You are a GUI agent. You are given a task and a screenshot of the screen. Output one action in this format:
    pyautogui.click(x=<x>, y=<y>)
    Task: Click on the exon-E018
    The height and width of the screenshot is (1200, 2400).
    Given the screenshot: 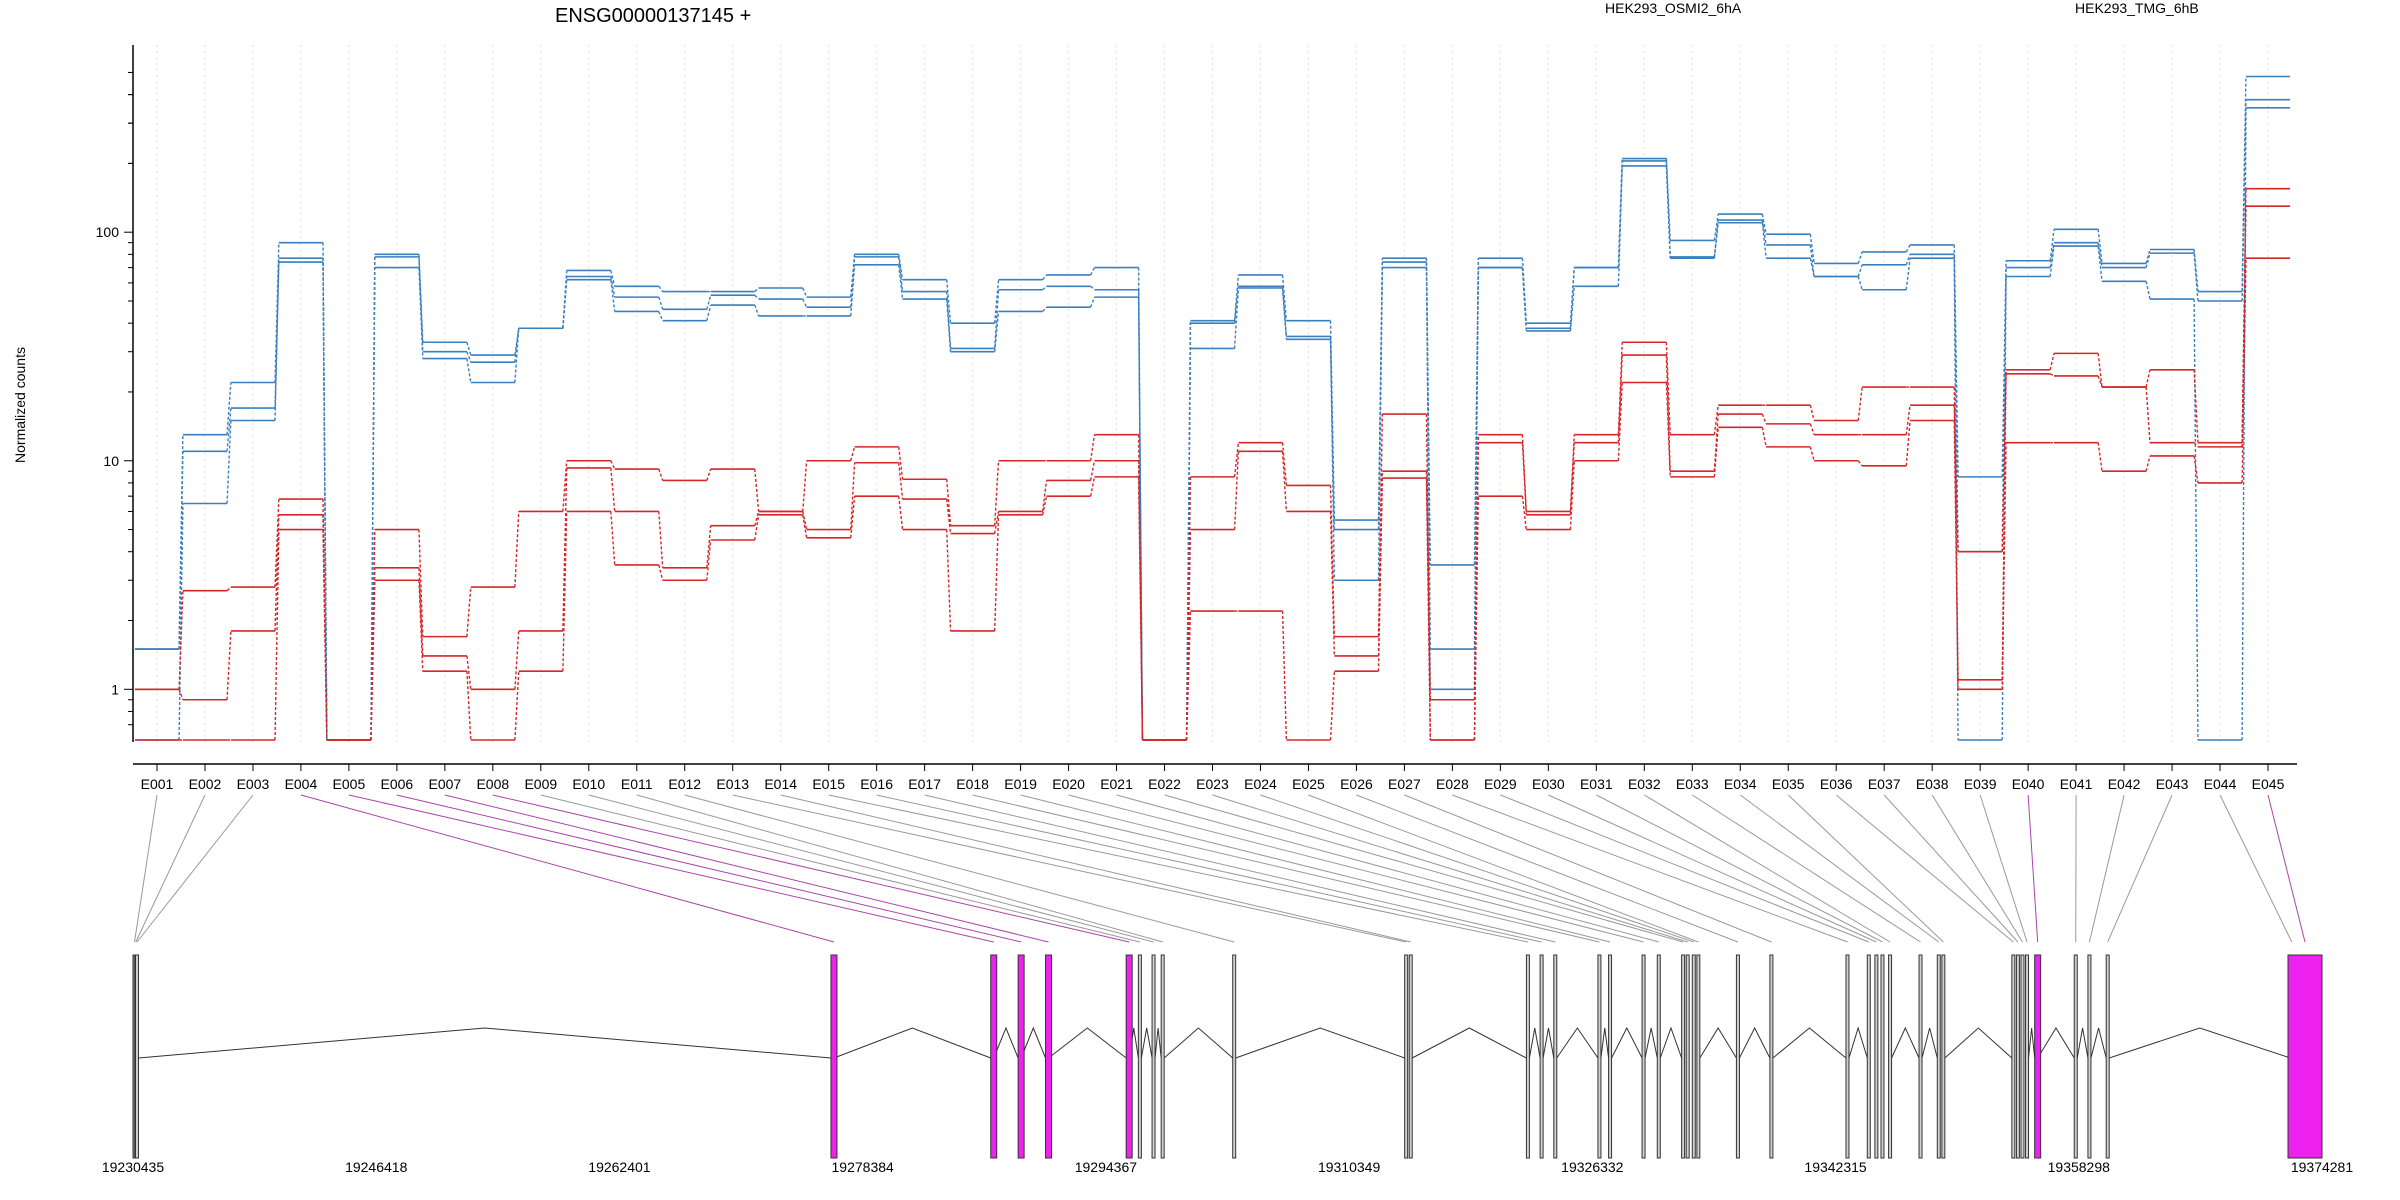 What is the action you would take?
    pyautogui.click(x=1599, y=1056)
    